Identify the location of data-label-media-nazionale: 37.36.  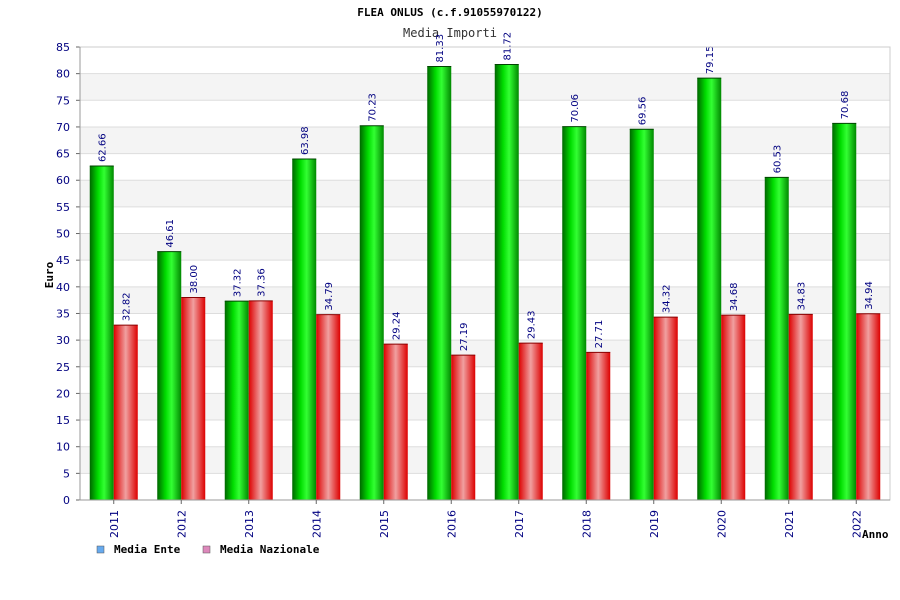
(262, 282).